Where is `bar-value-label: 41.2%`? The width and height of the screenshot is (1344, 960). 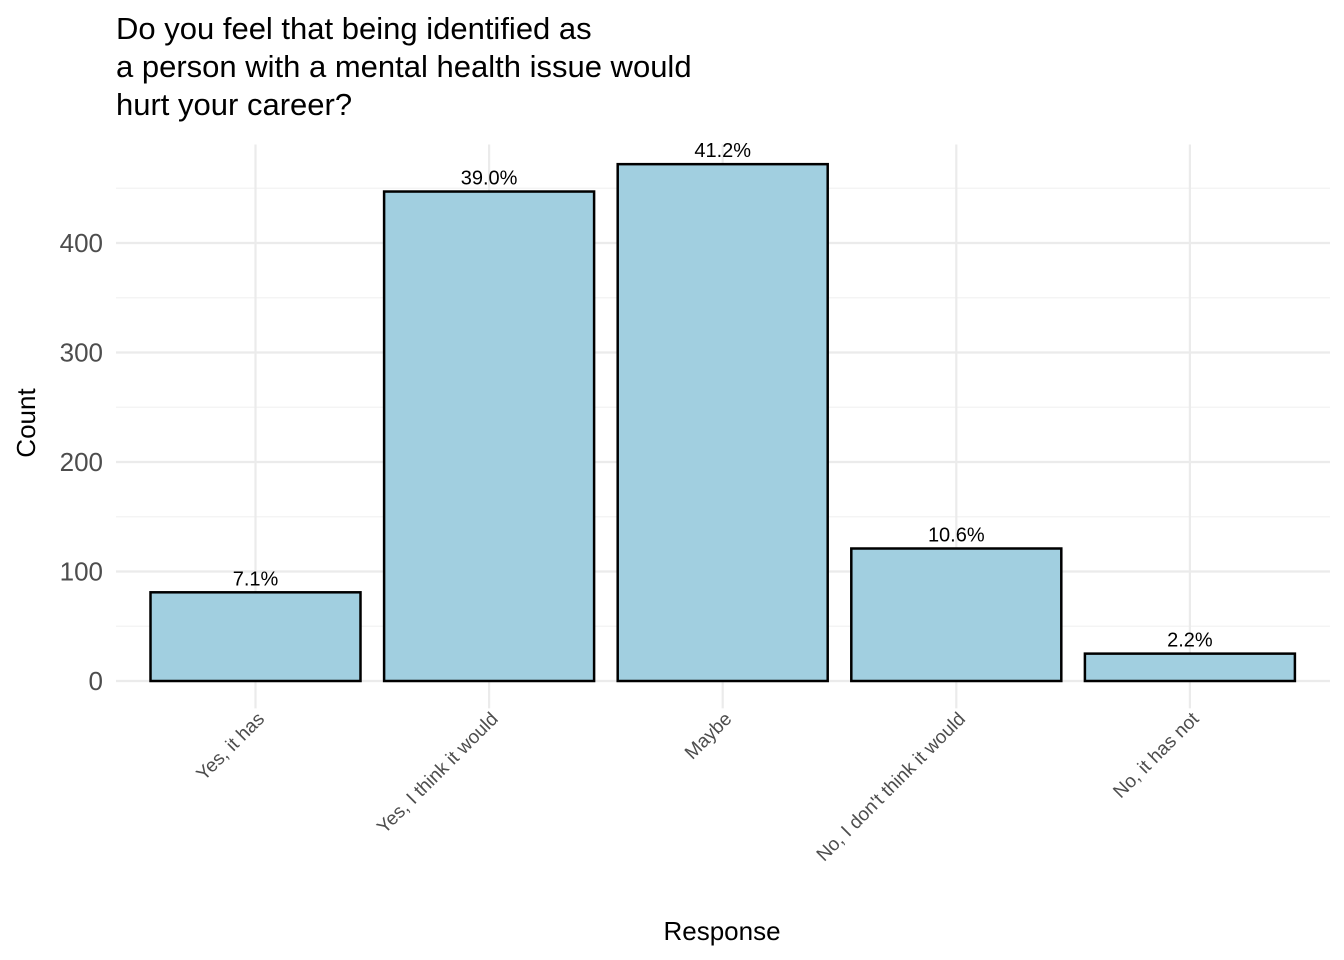
bar-value-label: 41.2% is located at coordinates (722, 151).